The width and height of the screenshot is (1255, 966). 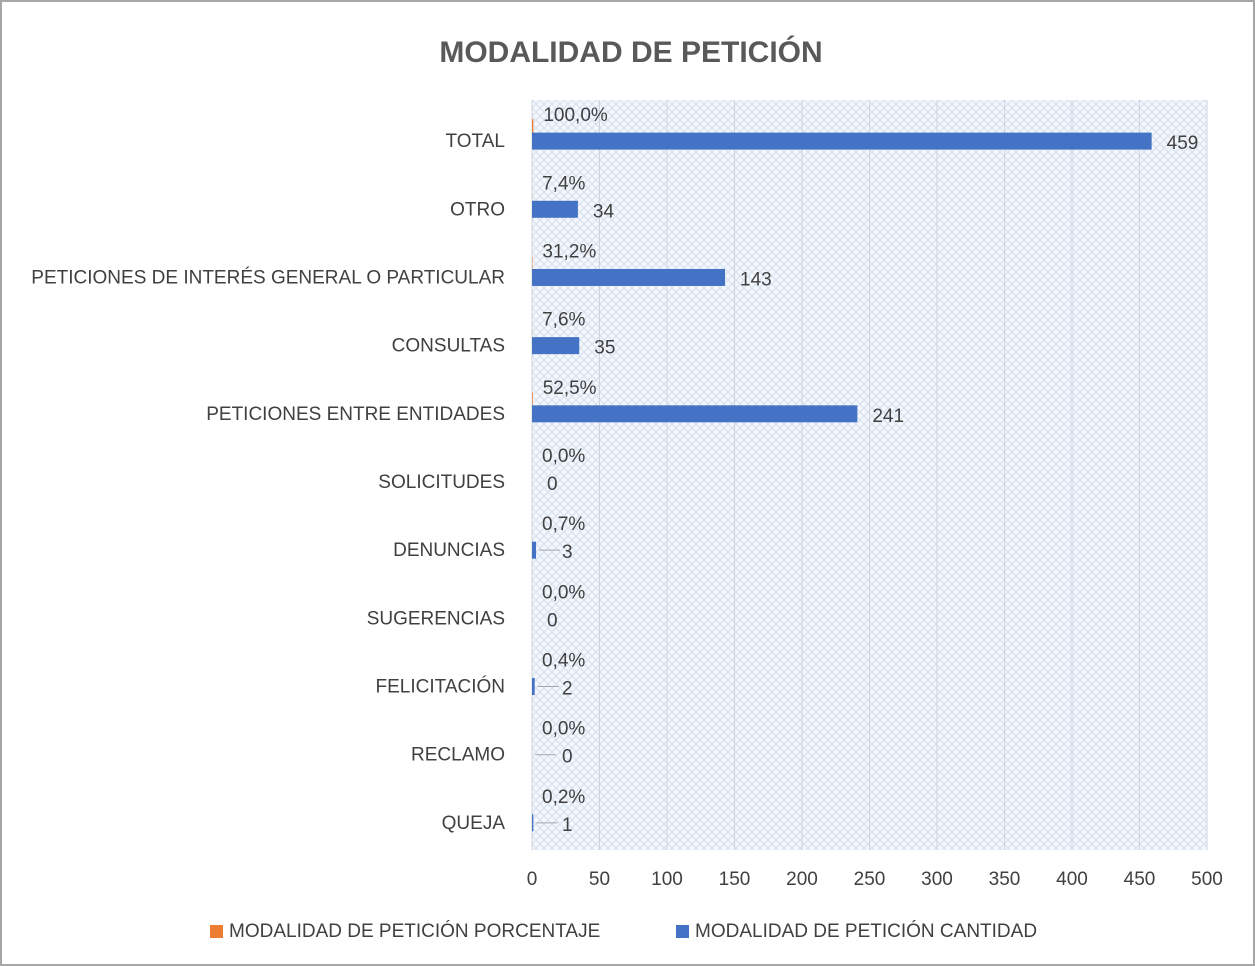 I want to click on x-tick-label: 200, so click(x=802, y=879).